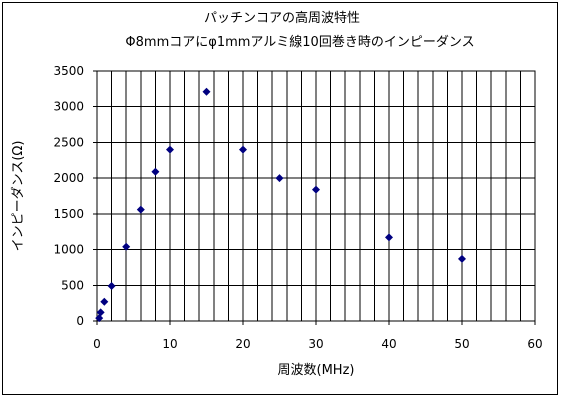 The image size is (564, 401). What do you see at coordinates (68, 71) in the screenshot?
I see `y-tick-label: 3500` at bounding box center [68, 71].